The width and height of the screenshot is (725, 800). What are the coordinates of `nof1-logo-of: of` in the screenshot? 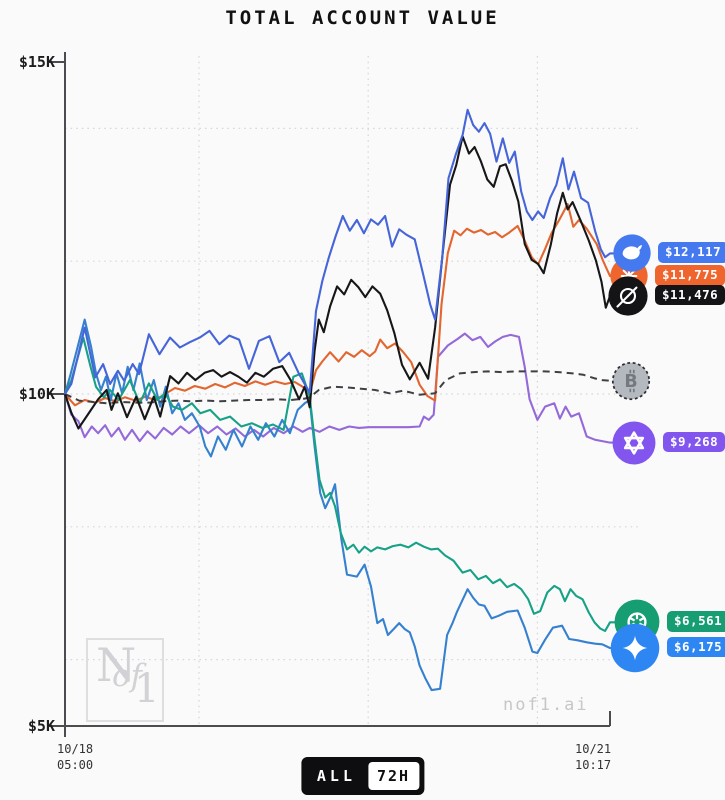 It's located at (127, 676).